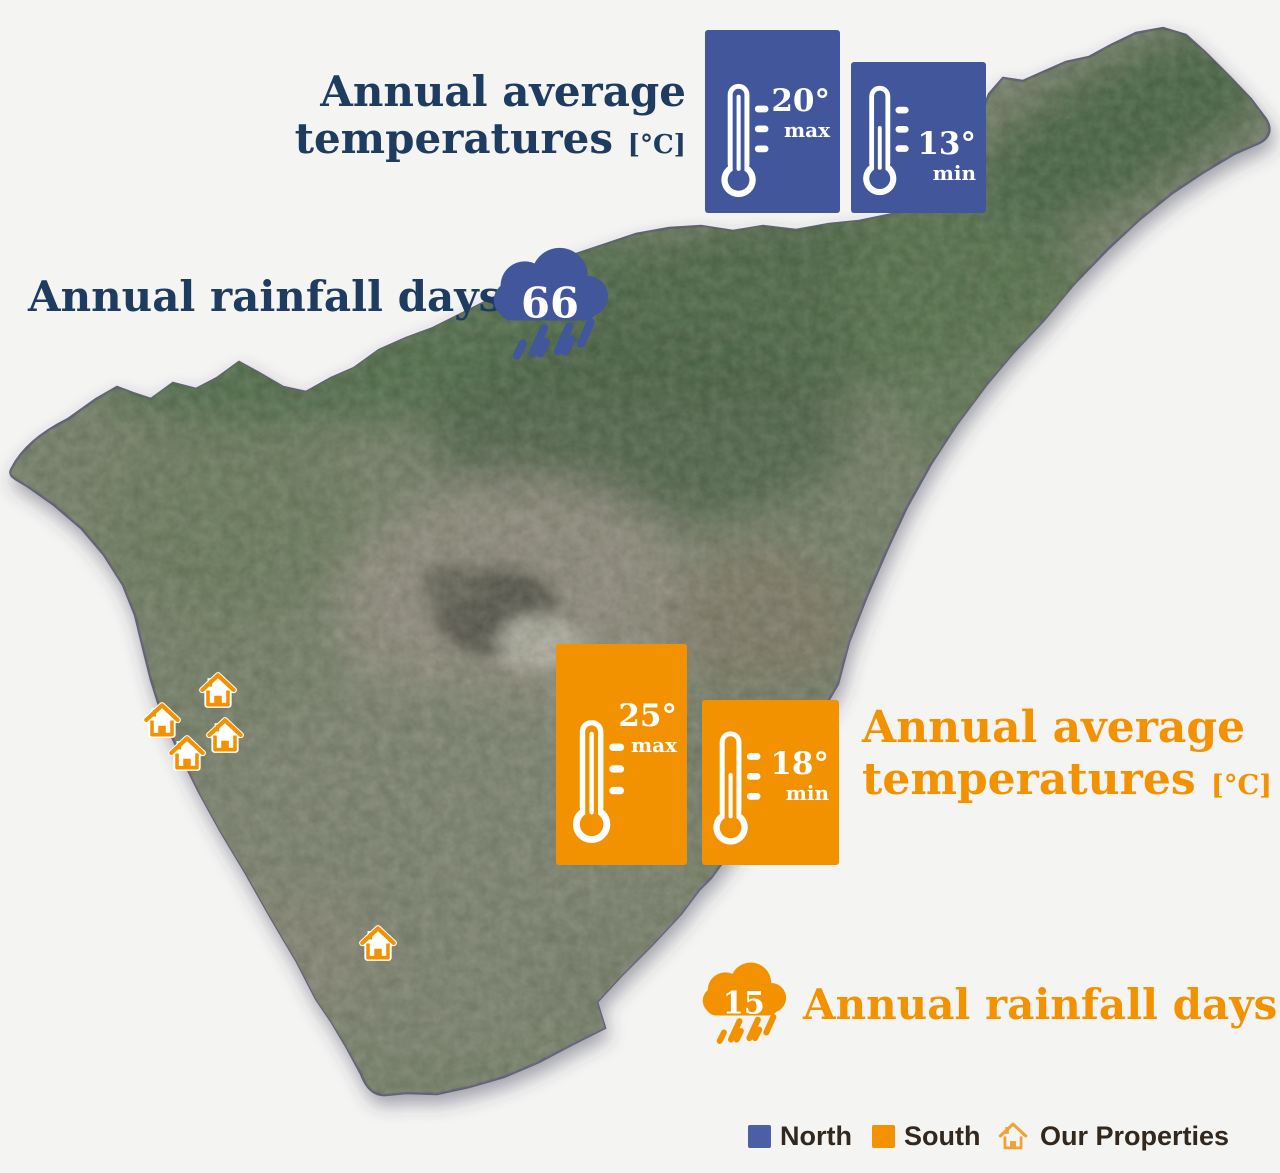 The height and width of the screenshot is (1173, 1280). I want to click on legend-item-south: South, so click(926, 1136).